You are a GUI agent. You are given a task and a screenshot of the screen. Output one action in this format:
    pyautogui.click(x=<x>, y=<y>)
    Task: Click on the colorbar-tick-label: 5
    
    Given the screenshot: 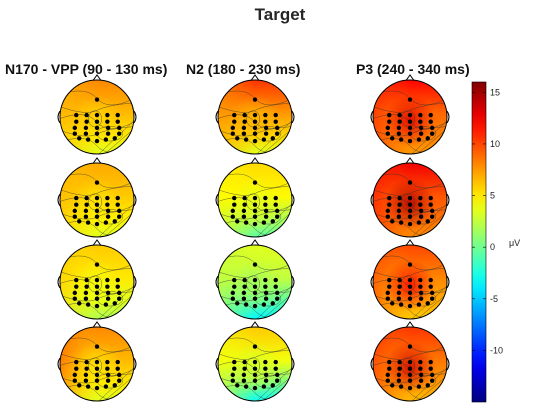 What is the action you would take?
    pyautogui.click(x=492, y=196)
    